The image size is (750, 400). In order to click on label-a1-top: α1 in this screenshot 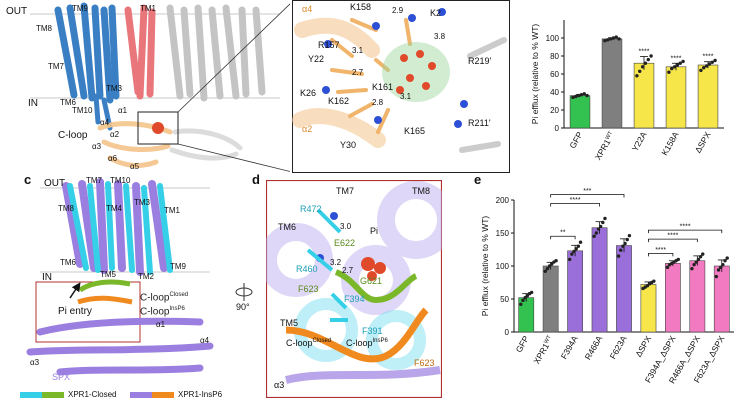, I will do `click(123, 110)`.